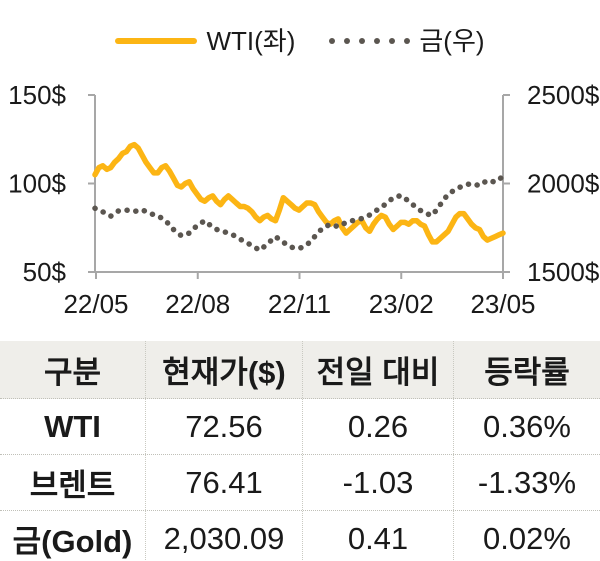 The image size is (600, 561). Describe the element at coordinates (300, 41) in the screenshot. I see `chart-legend: WTI(좌) 금(우)` at that location.